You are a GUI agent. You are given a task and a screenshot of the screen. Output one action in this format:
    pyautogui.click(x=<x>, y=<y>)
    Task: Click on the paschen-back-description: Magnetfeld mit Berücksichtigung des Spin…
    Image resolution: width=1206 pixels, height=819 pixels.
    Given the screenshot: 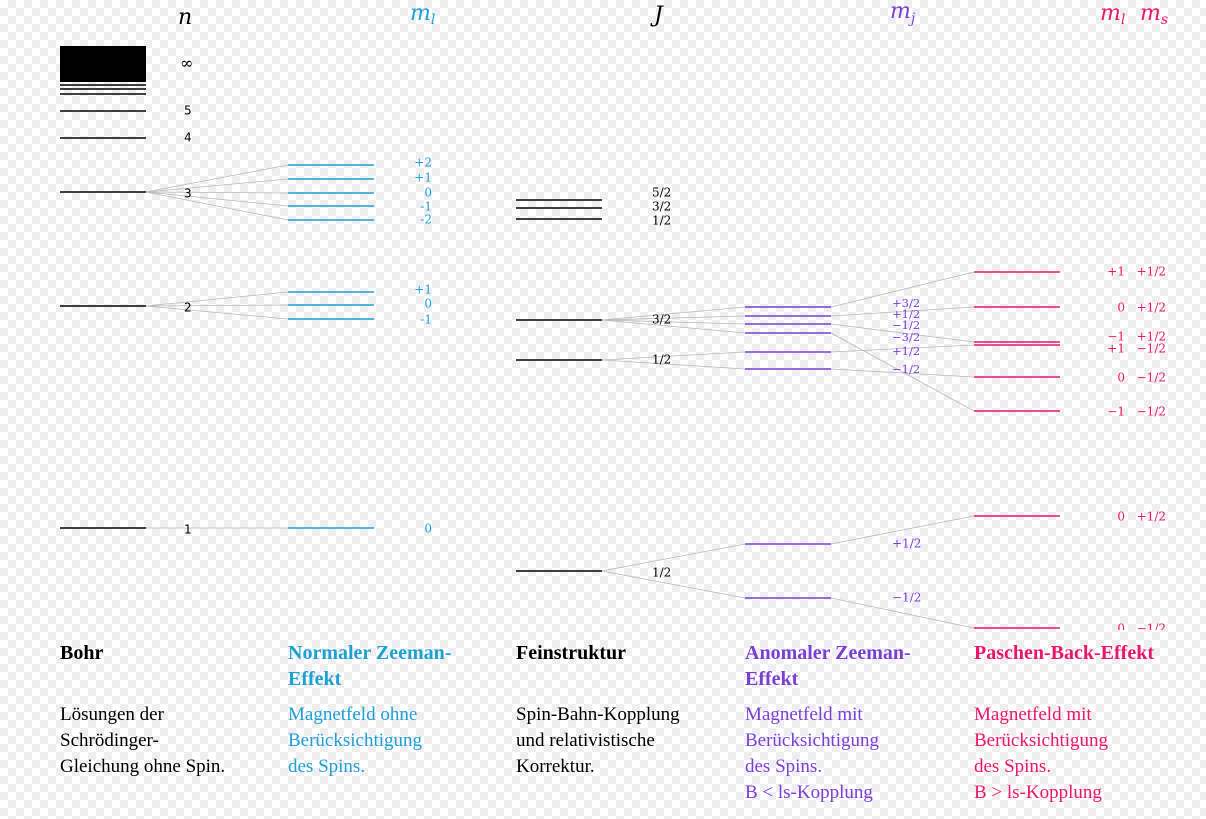 What is the action you would take?
    pyautogui.click(x=1069, y=754)
    